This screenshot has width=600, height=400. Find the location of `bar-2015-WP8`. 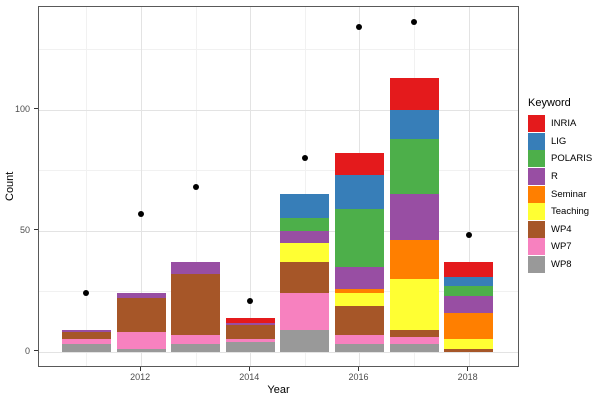

bar-2015-WP8 is located at coordinates (305, 340).